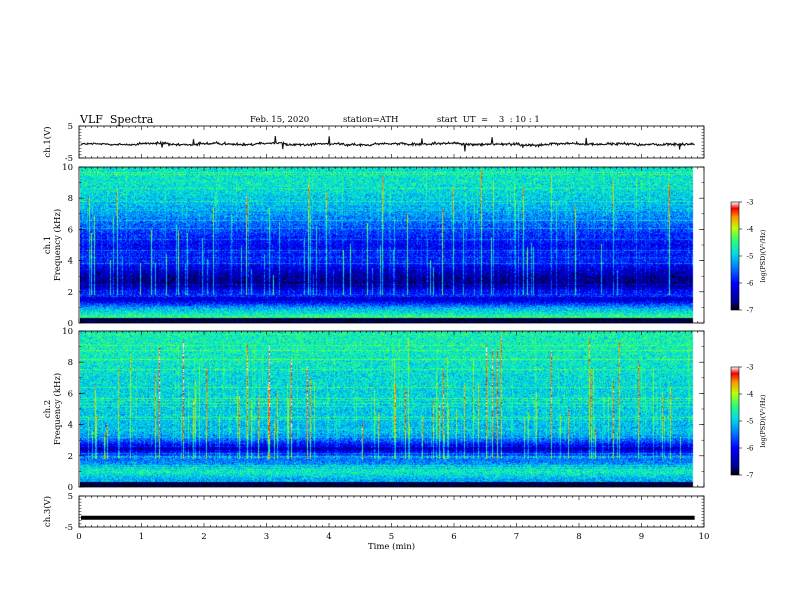 Image resolution: width=792 pixels, height=612 pixels. What do you see at coordinates (78, 537) in the screenshot?
I see `x-tick-label: 0` at bounding box center [78, 537].